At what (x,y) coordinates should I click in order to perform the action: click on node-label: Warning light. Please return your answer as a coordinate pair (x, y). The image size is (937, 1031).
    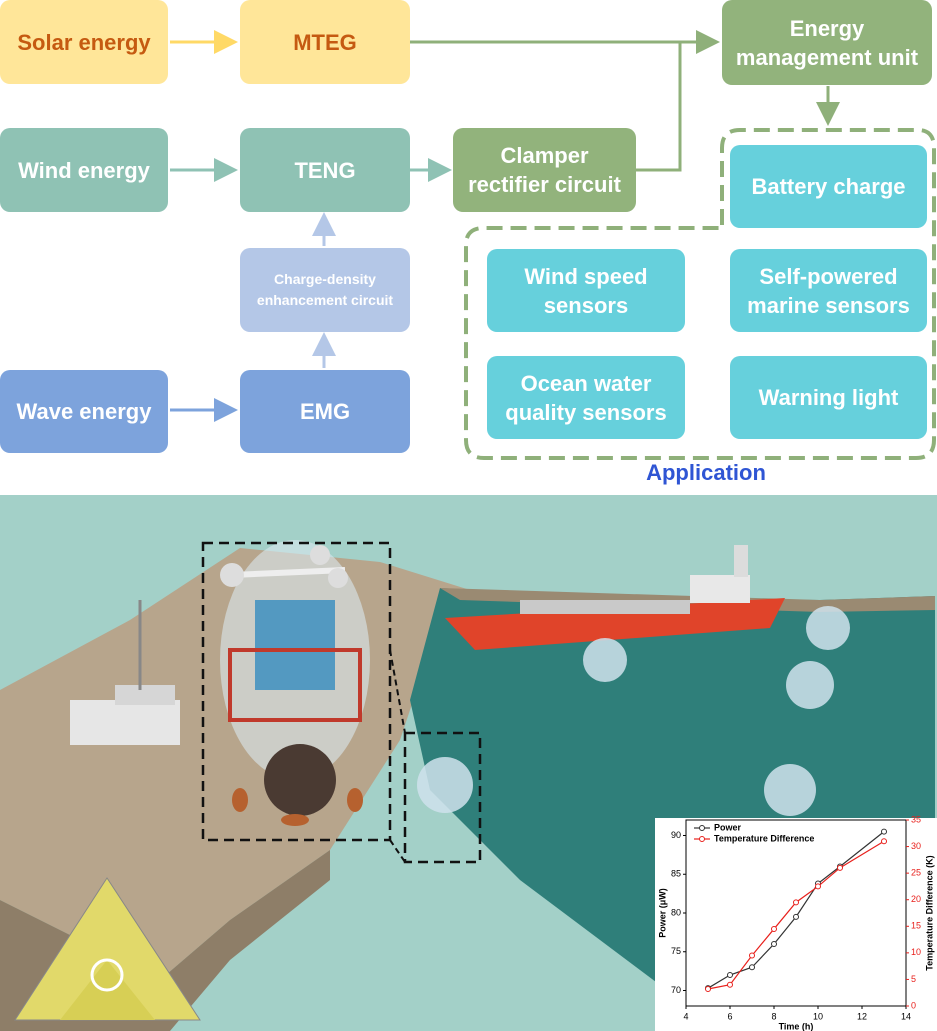
    Looking at the image, I should click on (828, 397).